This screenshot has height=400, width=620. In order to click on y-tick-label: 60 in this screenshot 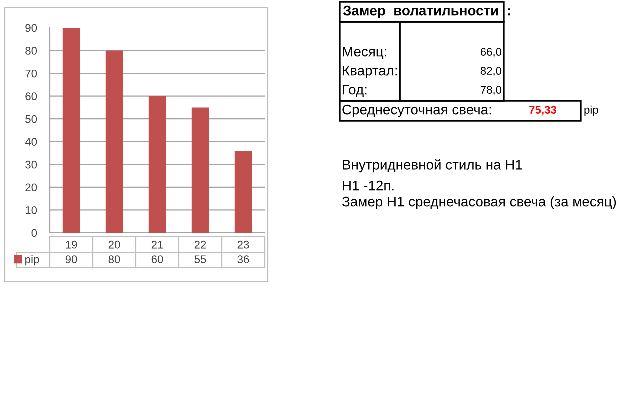, I will do `click(32, 96)`.